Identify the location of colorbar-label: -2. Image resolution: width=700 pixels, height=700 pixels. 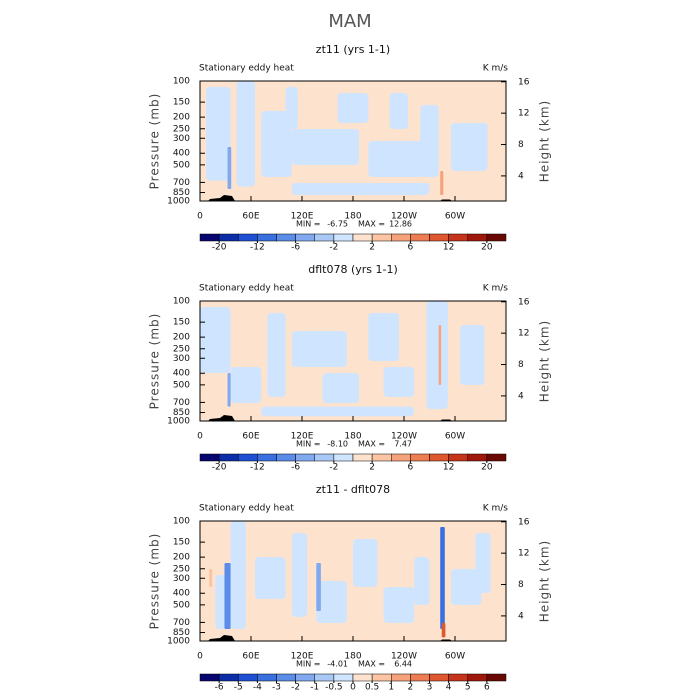
(295, 688).